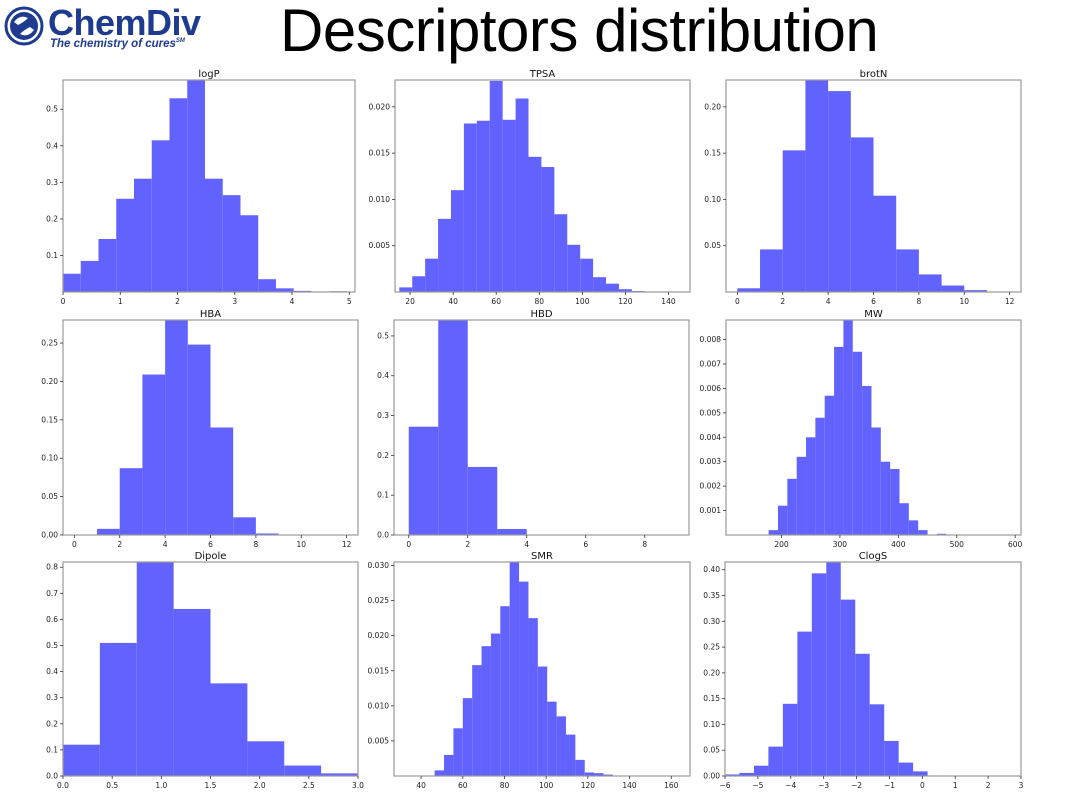  What do you see at coordinates (757, 785) in the screenshot?
I see `x-tick-label: −5` at bounding box center [757, 785].